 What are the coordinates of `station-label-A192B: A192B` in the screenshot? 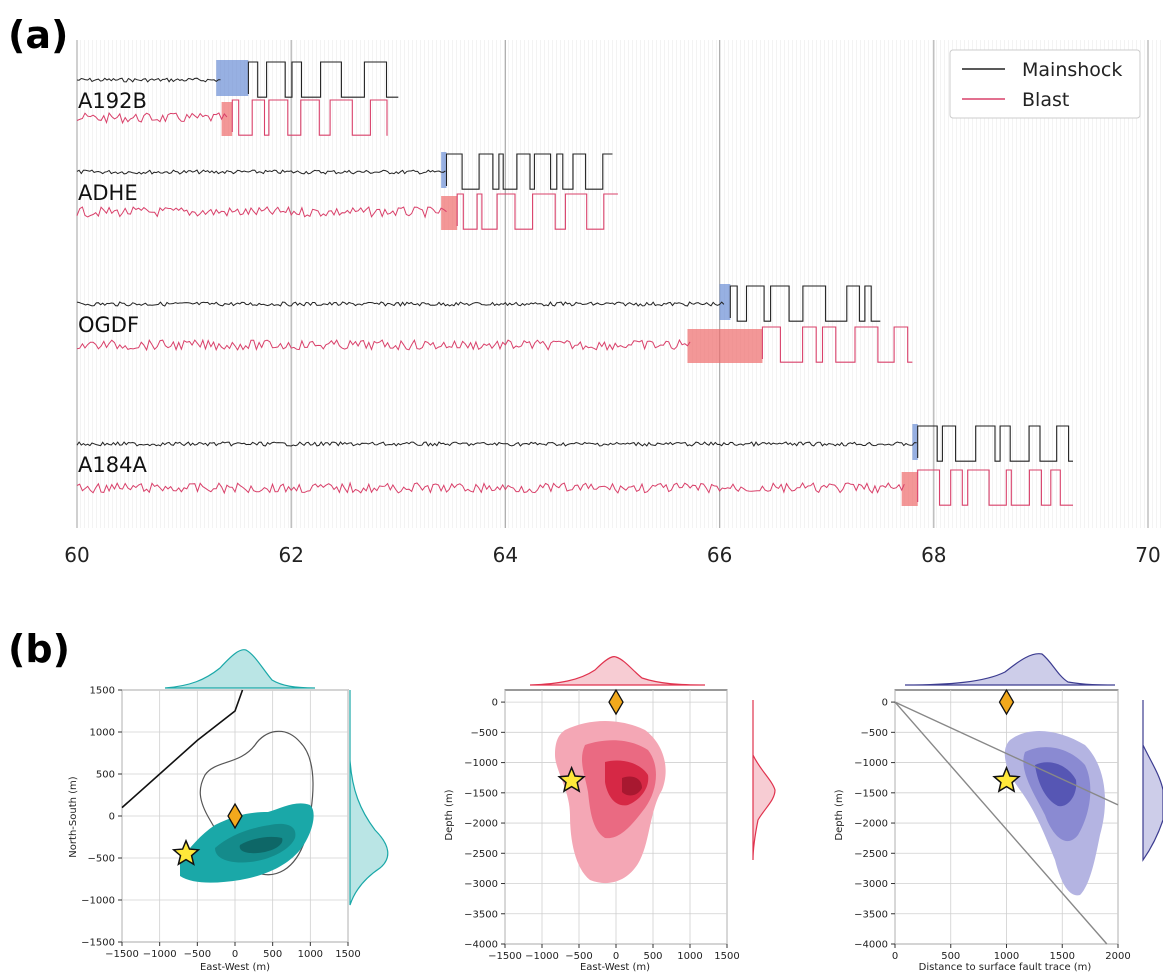 It's located at (112, 101).